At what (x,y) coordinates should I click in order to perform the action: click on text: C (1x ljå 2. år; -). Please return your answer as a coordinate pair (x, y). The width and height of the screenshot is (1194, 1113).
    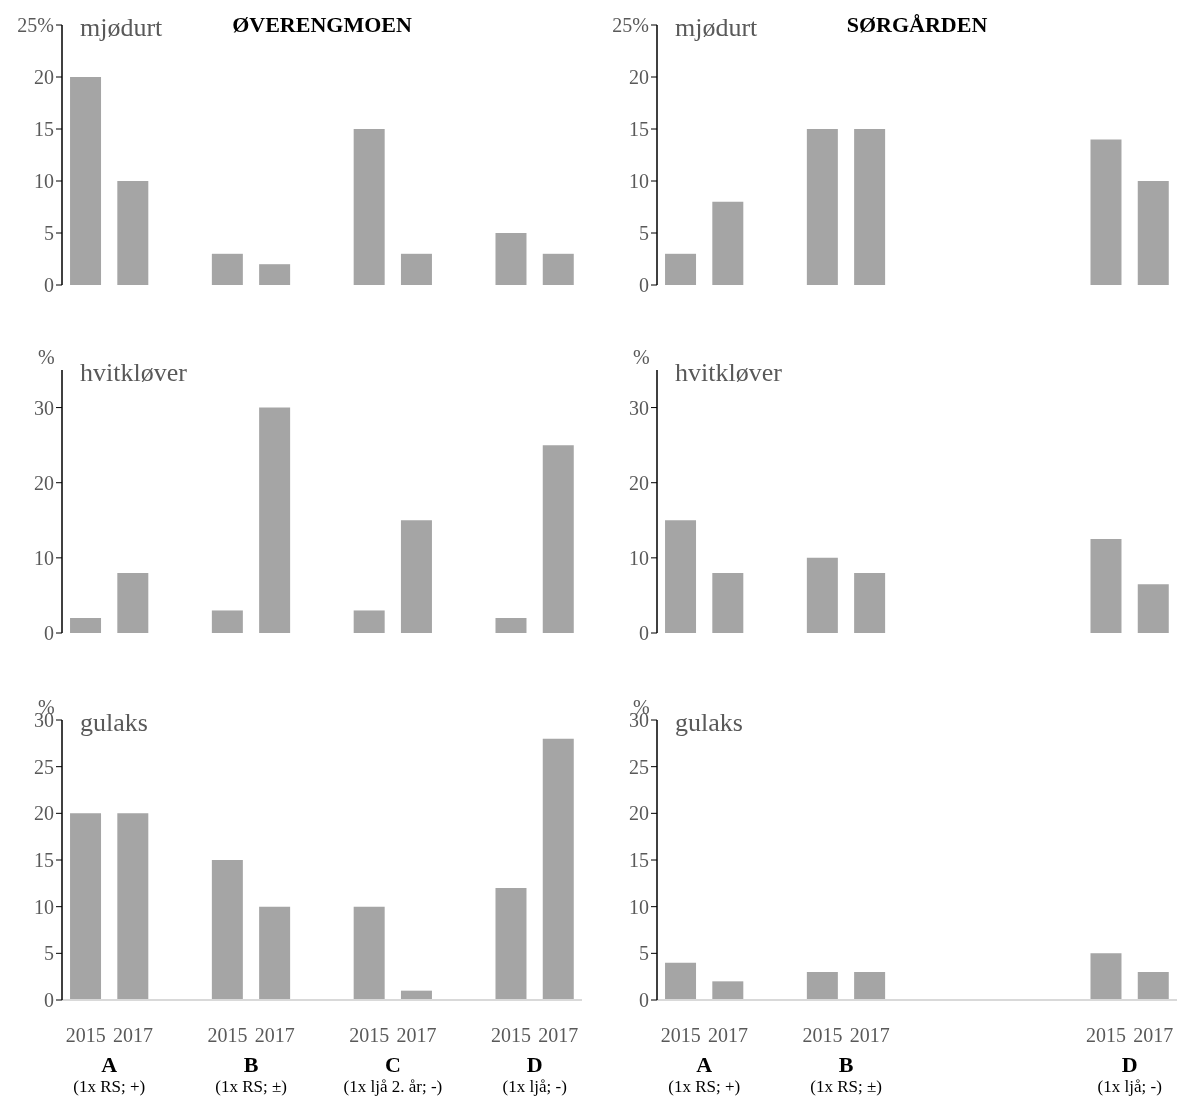
    Looking at the image, I should click on (393, 1075).